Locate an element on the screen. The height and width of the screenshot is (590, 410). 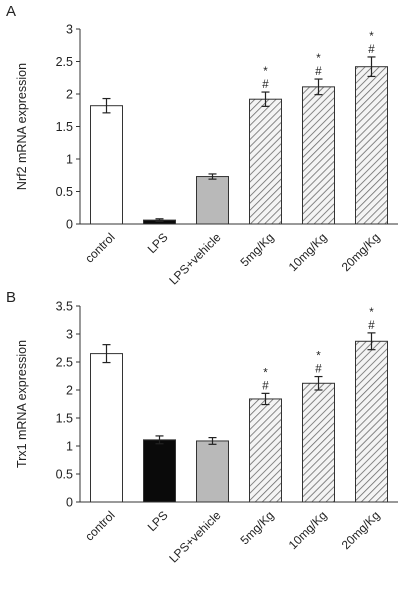
y-tick-label: 3.5 is located at coordinates (64, 307).